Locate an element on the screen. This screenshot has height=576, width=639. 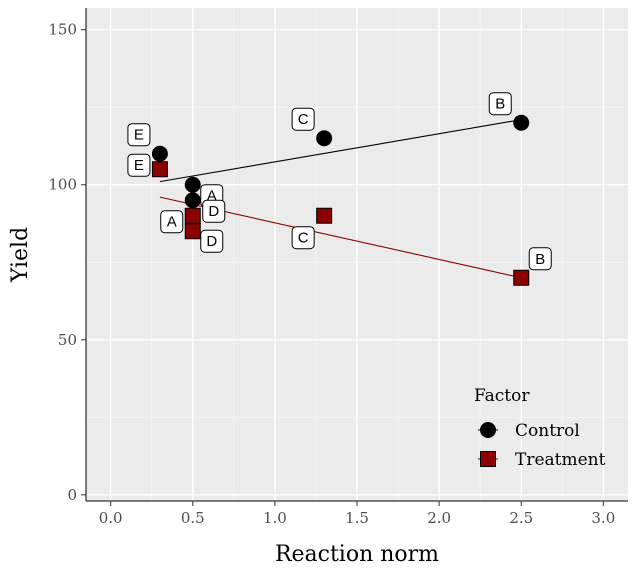
x-tick-label: 1.0 is located at coordinates (275, 518).